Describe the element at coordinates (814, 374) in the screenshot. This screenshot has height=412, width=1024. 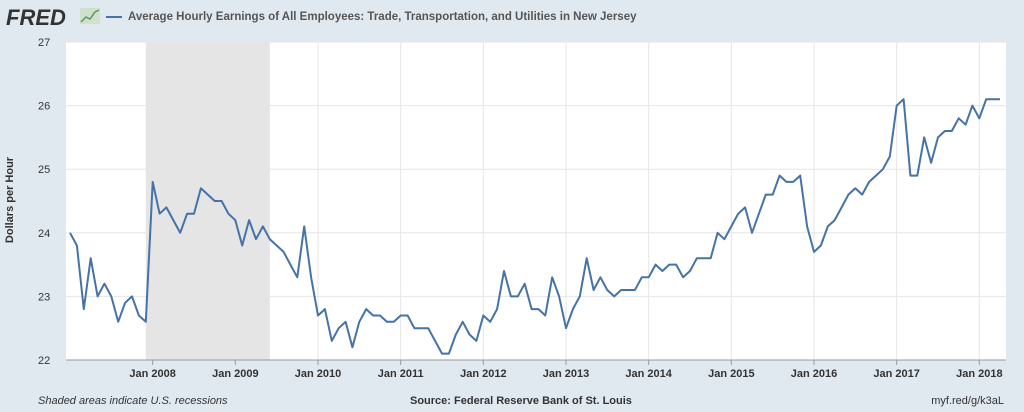
I see `x-tick-label: Jan 2016` at that location.